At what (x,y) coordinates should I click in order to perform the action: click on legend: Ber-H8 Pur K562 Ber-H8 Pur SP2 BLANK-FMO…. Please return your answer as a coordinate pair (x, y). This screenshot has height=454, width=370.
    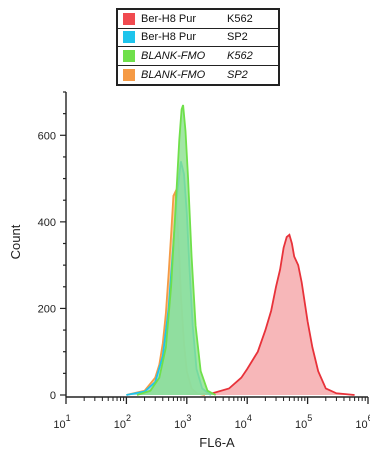
    Looking at the image, I should click on (198, 47).